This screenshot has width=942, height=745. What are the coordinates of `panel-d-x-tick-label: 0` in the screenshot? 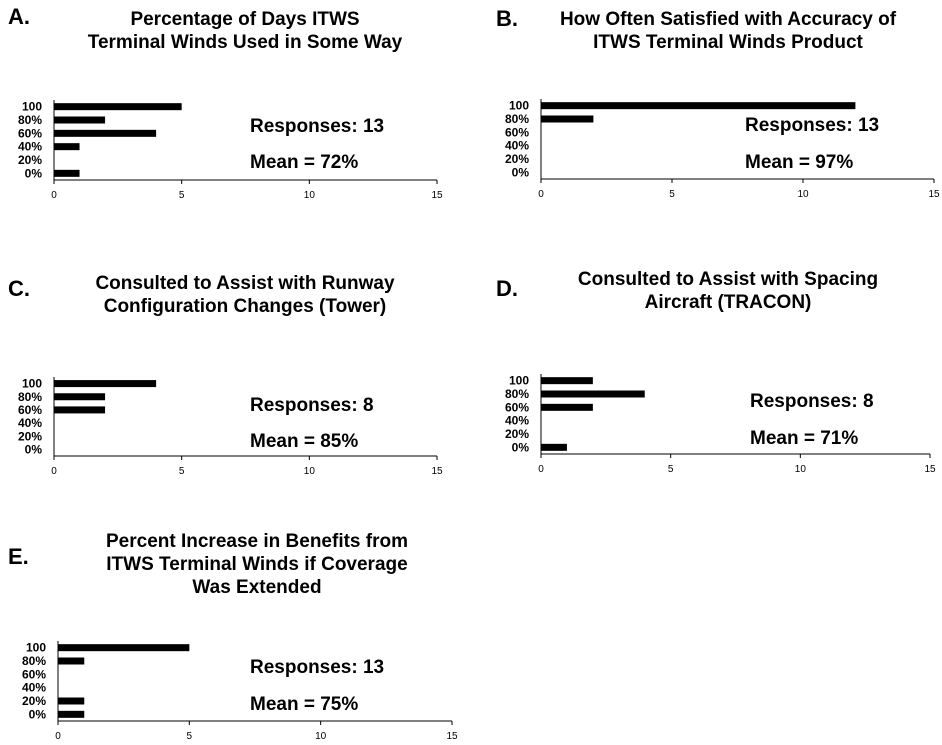 It's located at (541, 469).